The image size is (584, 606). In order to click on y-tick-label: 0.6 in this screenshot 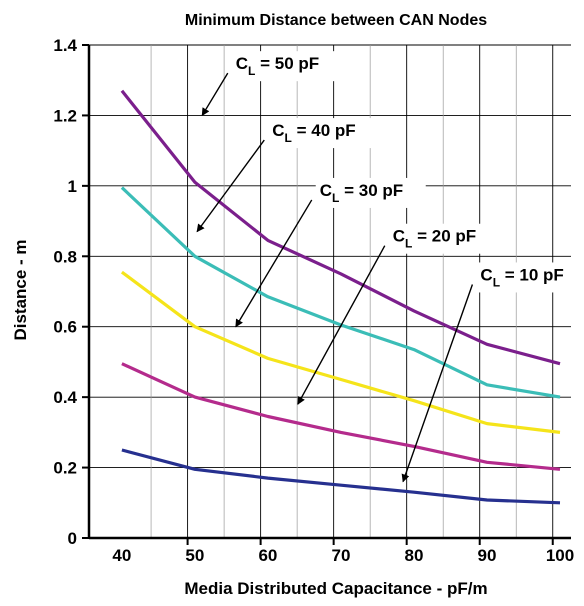, I will do `click(65, 327)`.